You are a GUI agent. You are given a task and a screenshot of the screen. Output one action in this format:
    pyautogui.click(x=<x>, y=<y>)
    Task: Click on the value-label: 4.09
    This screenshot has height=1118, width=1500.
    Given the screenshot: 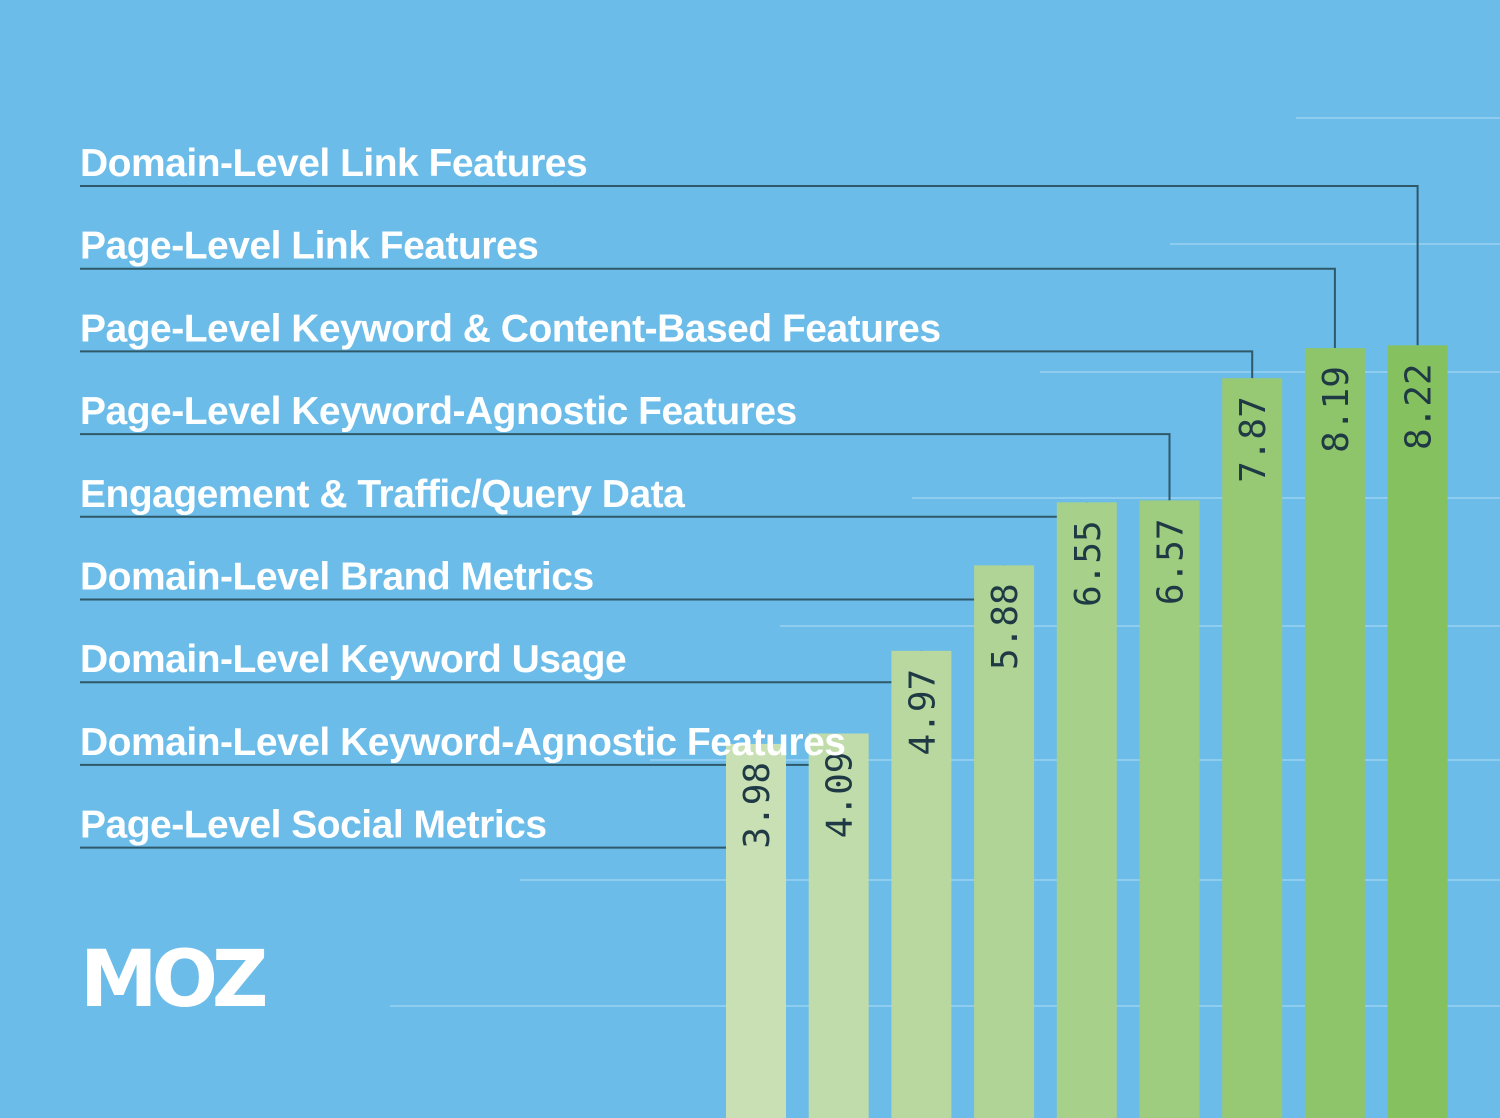 What is the action you would take?
    pyautogui.click(x=840, y=795)
    